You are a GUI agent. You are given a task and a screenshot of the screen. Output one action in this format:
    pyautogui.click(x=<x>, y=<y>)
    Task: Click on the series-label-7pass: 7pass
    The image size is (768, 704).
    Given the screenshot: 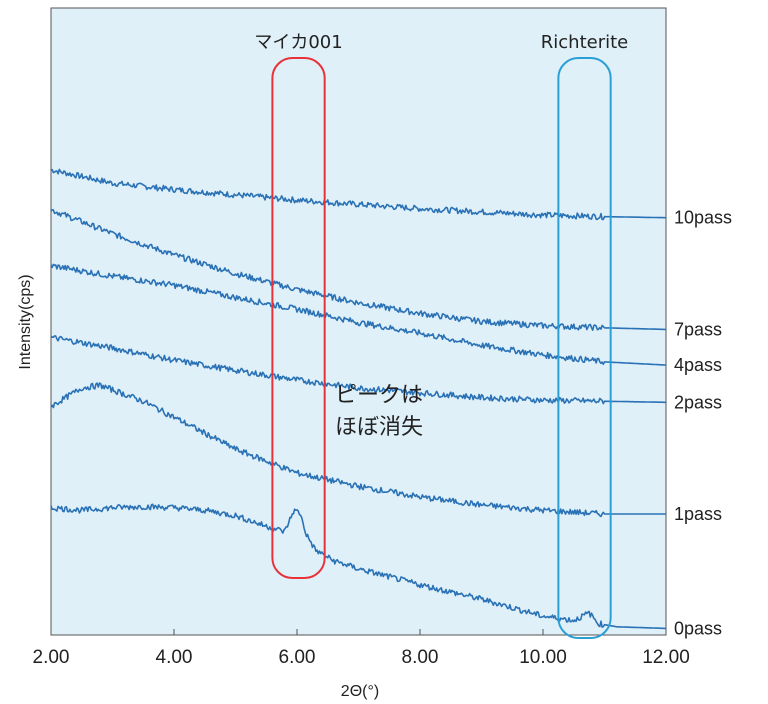 What is the action you would take?
    pyautogui.click(x=698, y=329)
    